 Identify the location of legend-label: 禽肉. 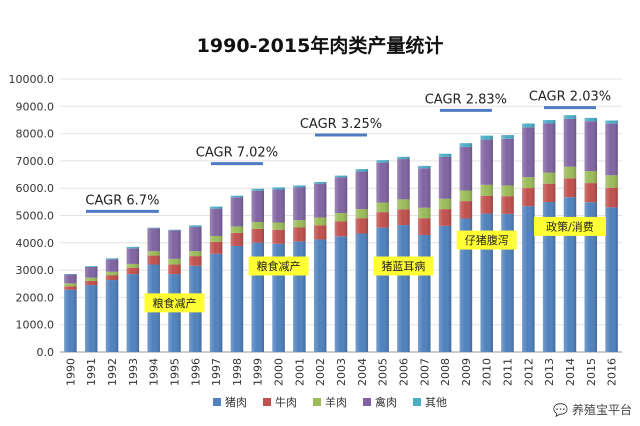
(386, 402).